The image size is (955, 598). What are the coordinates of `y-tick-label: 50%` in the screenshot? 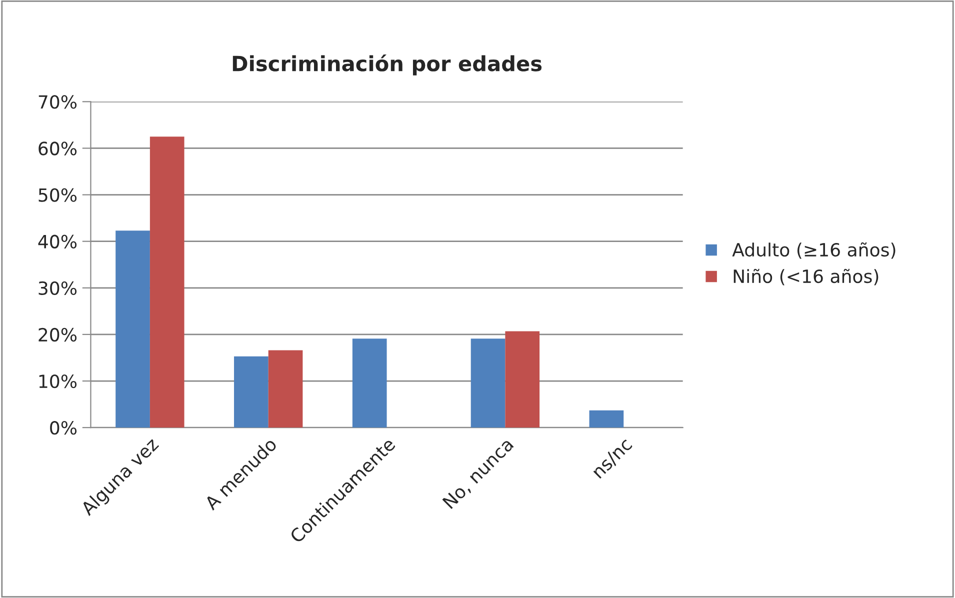 It's located at (57, 195).